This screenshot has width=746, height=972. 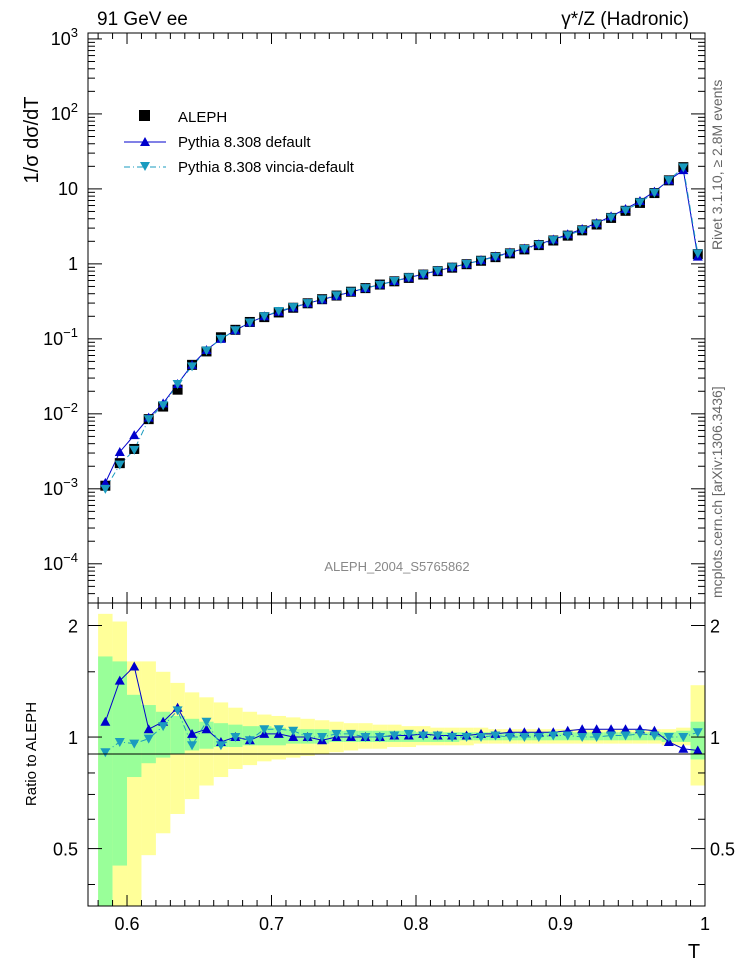 What do you see at coordinates (271, 924) in the screenshot?
I see `x-tick-label: 0.7` at bounding box center [271, 924].